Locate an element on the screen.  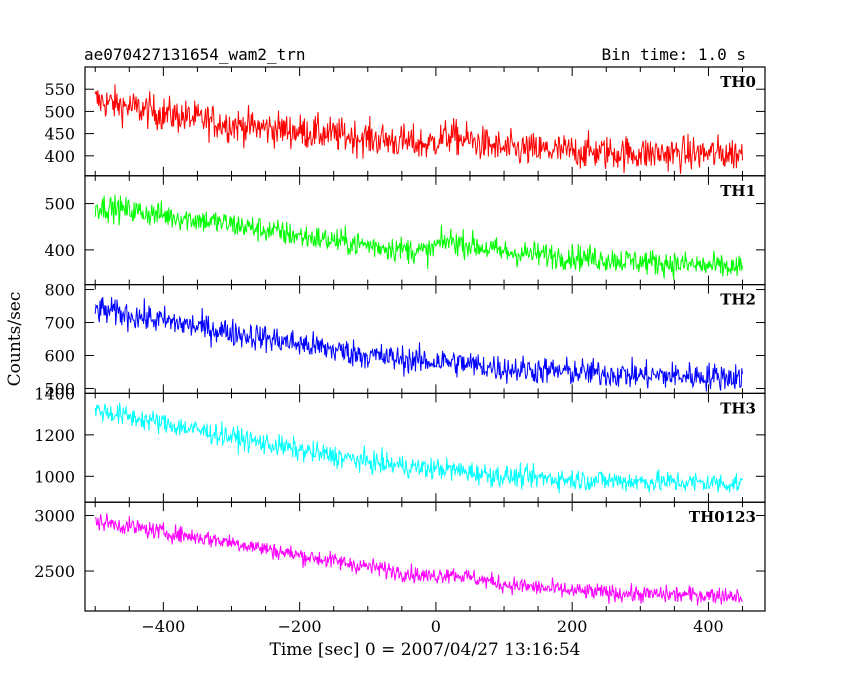
series-line-th0123 is located at coordinates (418, 559).